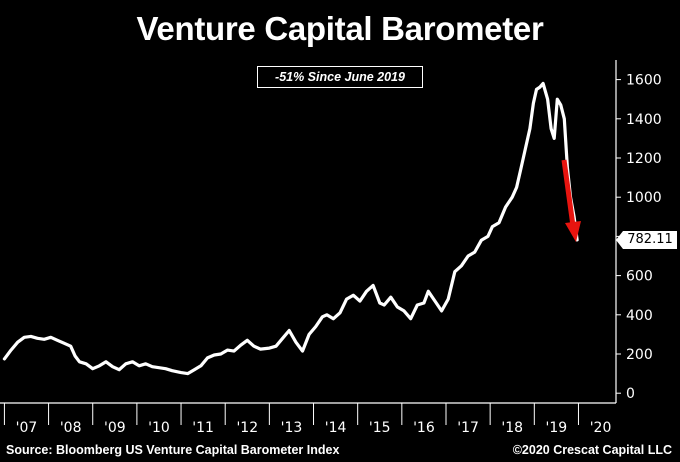  I want to click on x-tick-label: '18, so click(512, 428).